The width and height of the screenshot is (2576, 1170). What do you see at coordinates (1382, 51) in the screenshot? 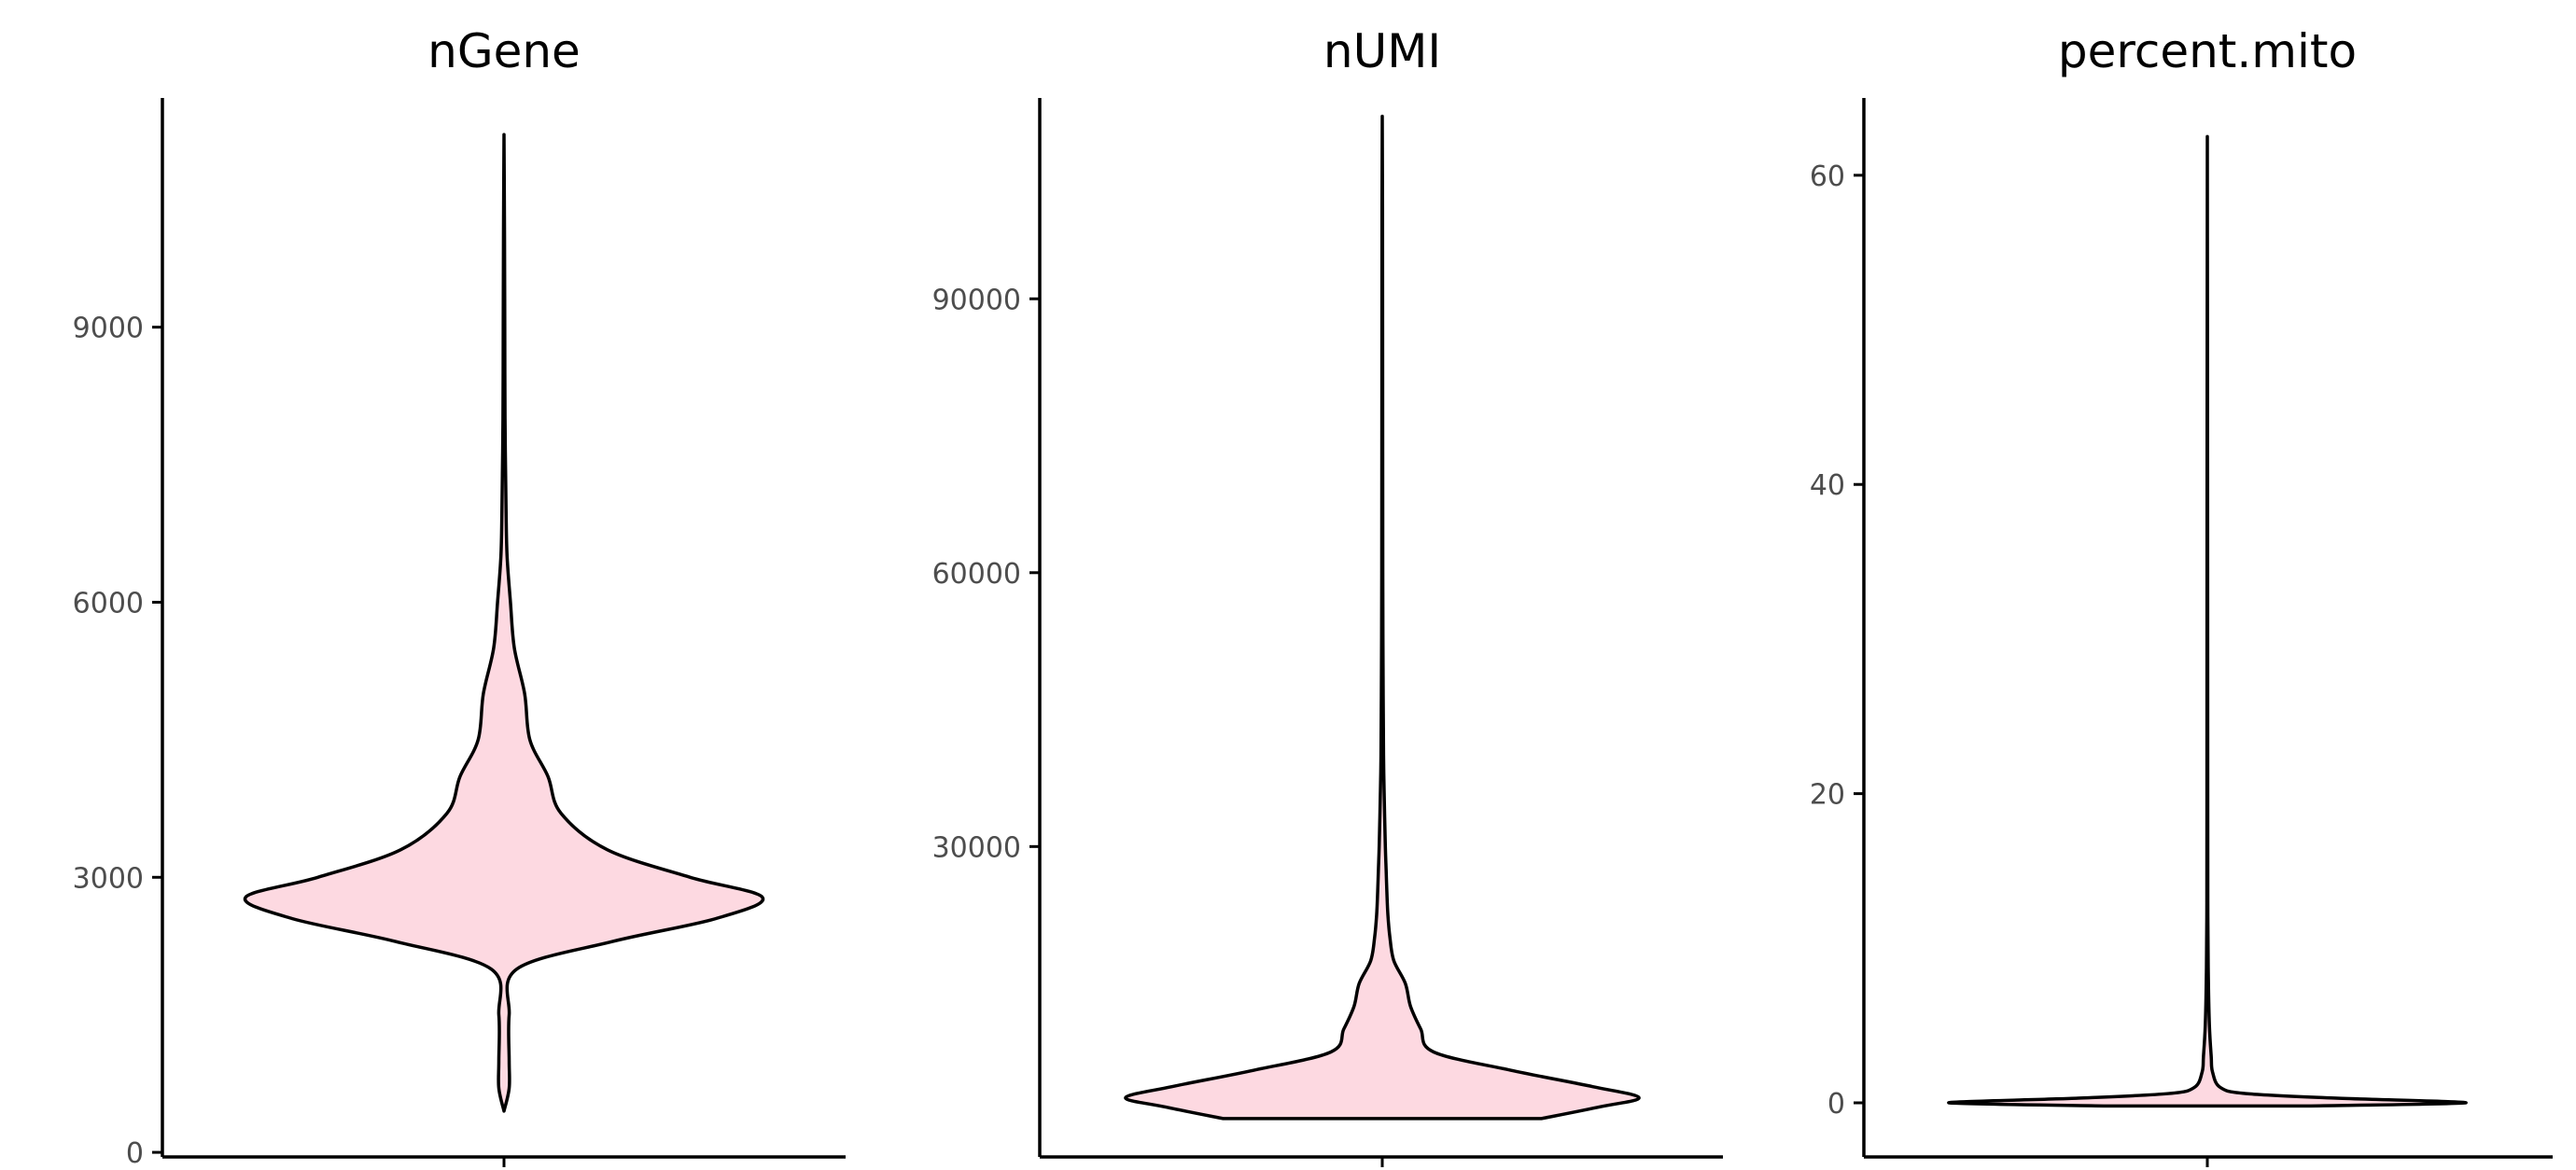
I see `panel-title: nUMI` at bounding box center [1382, 51].